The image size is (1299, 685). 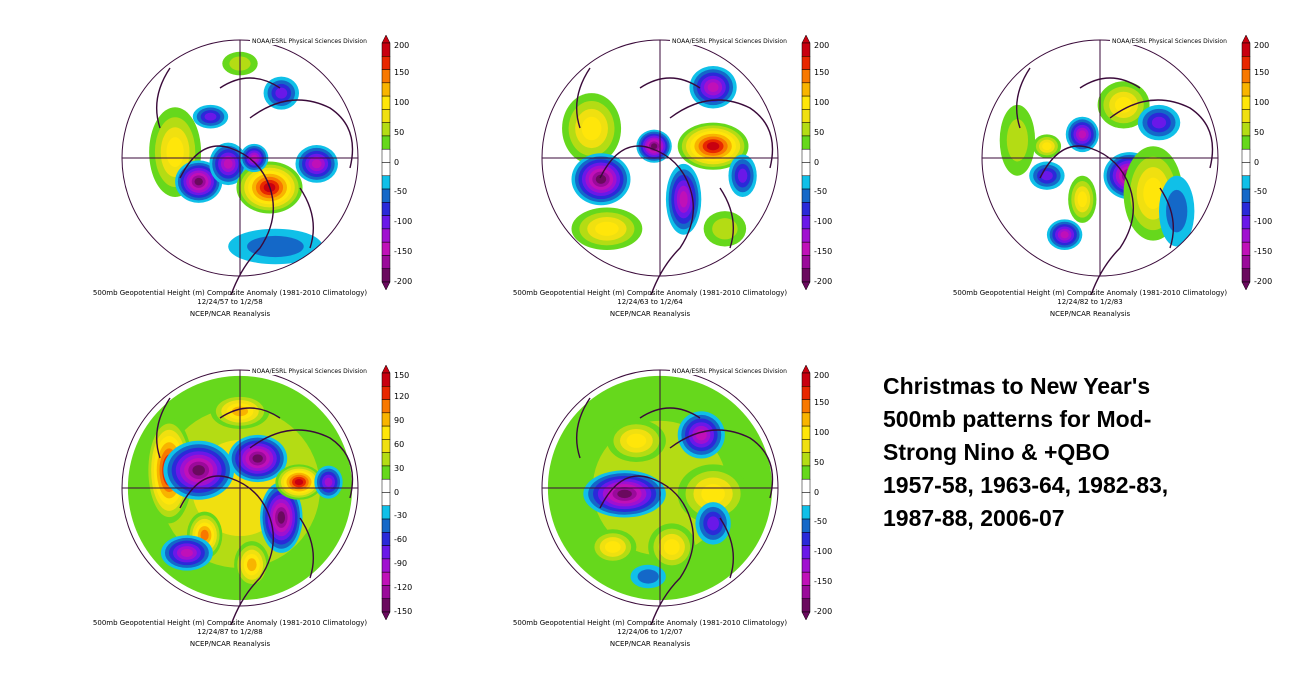 What do you see at coordinates (399, 444) in the screenshot?
I see `colorbar-tick-label: 60` at bounding box center [399, 444].